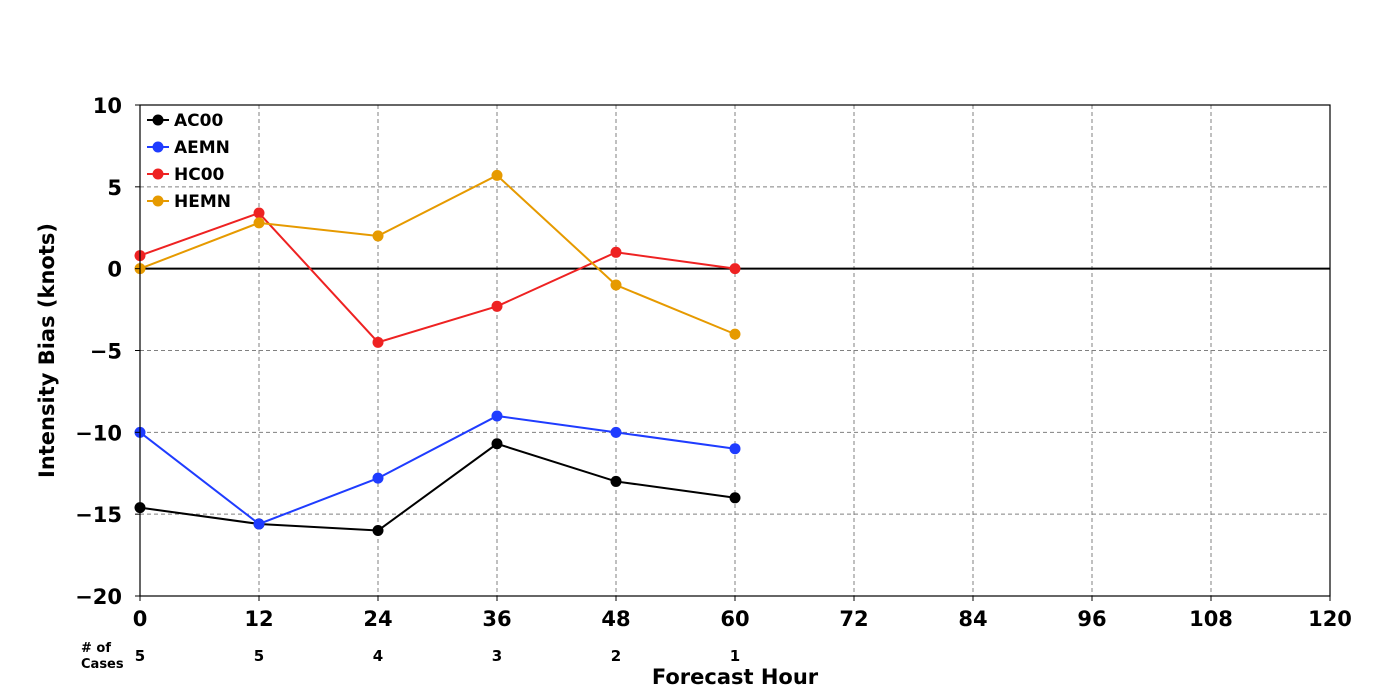  What do you see at coordinates (972, 619) in the screenshot?
I see `x-tick-label: 84` at bounding box center [972, 619].